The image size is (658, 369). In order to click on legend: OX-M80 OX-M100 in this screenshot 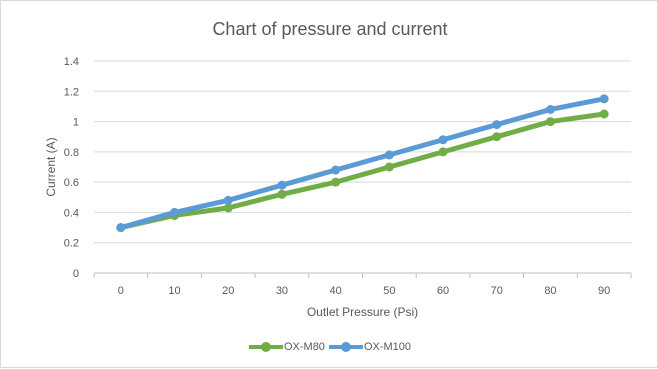, I will do `click(329, 347)`.